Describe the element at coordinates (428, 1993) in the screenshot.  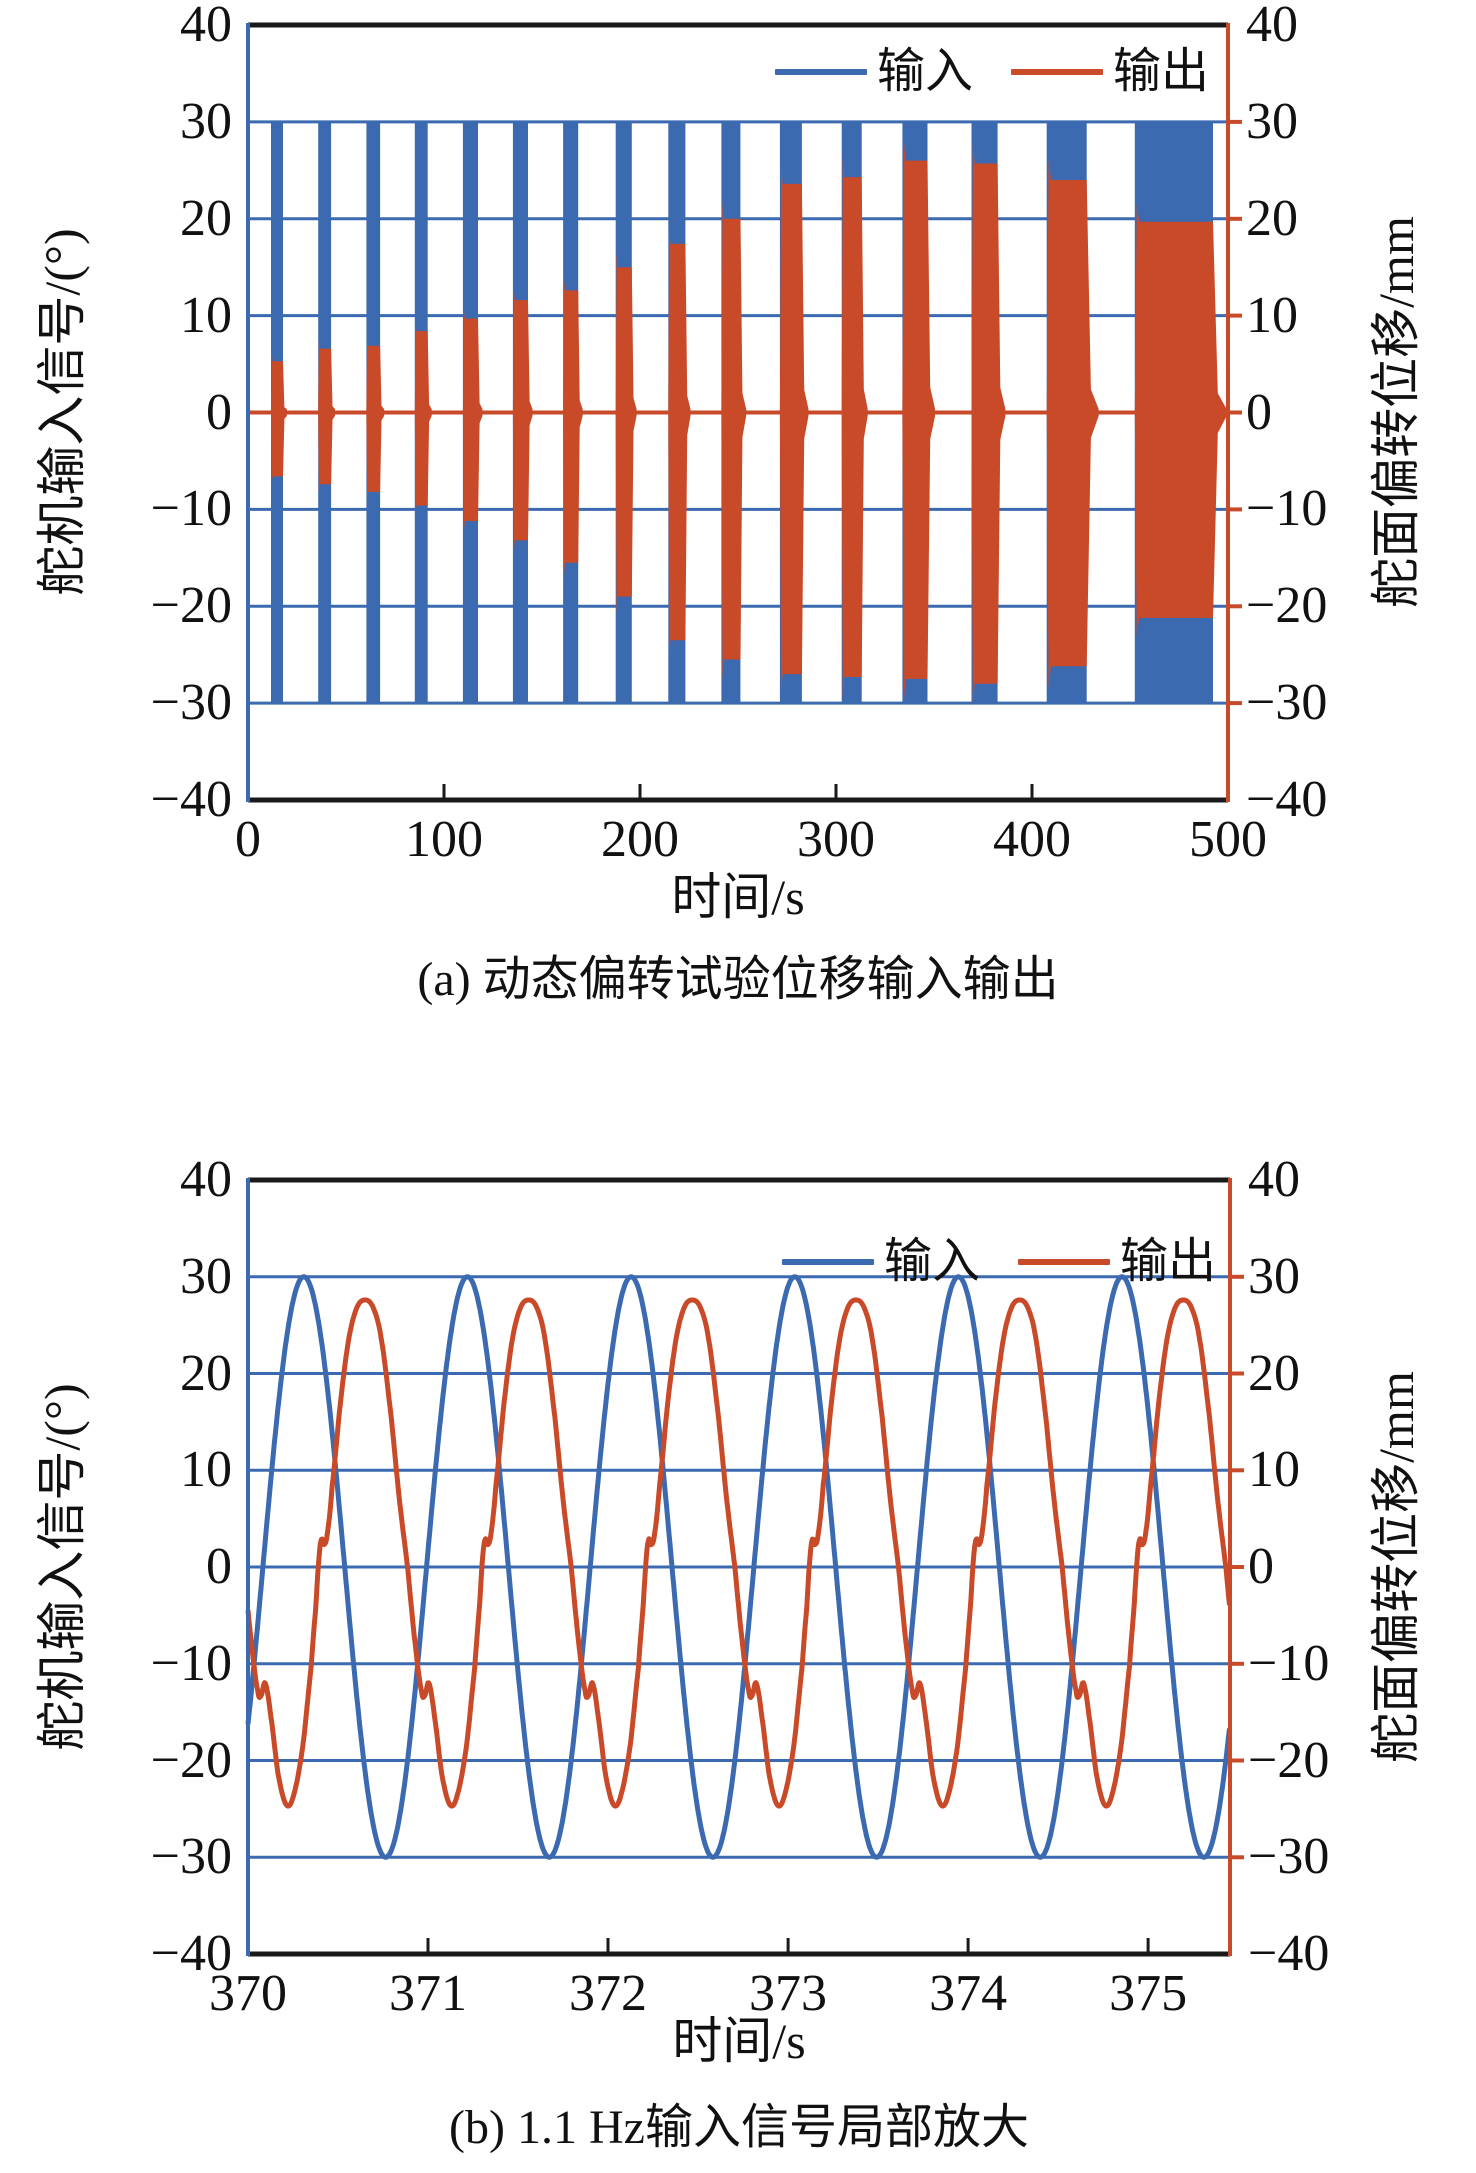
I see `x-tick-label: 371` at that location.